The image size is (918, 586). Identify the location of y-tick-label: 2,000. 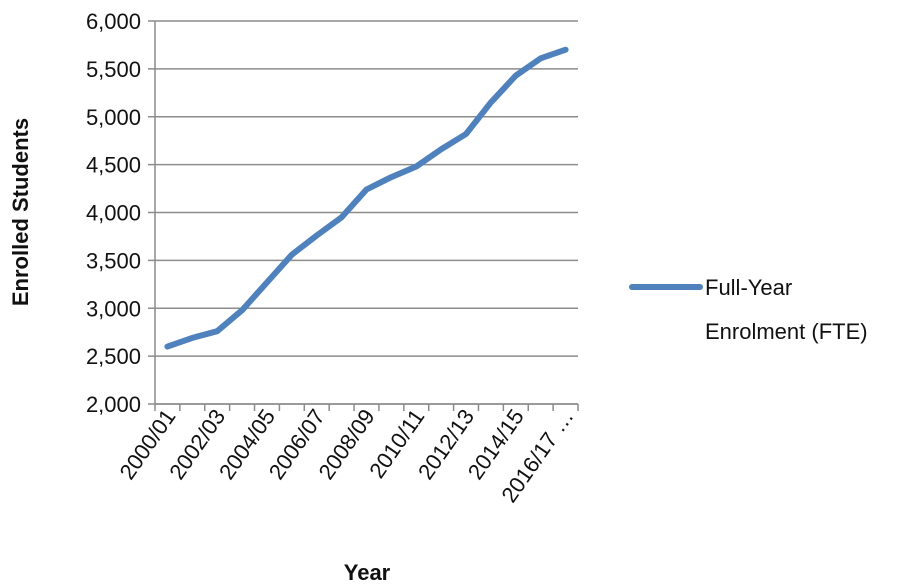
(113, 404).